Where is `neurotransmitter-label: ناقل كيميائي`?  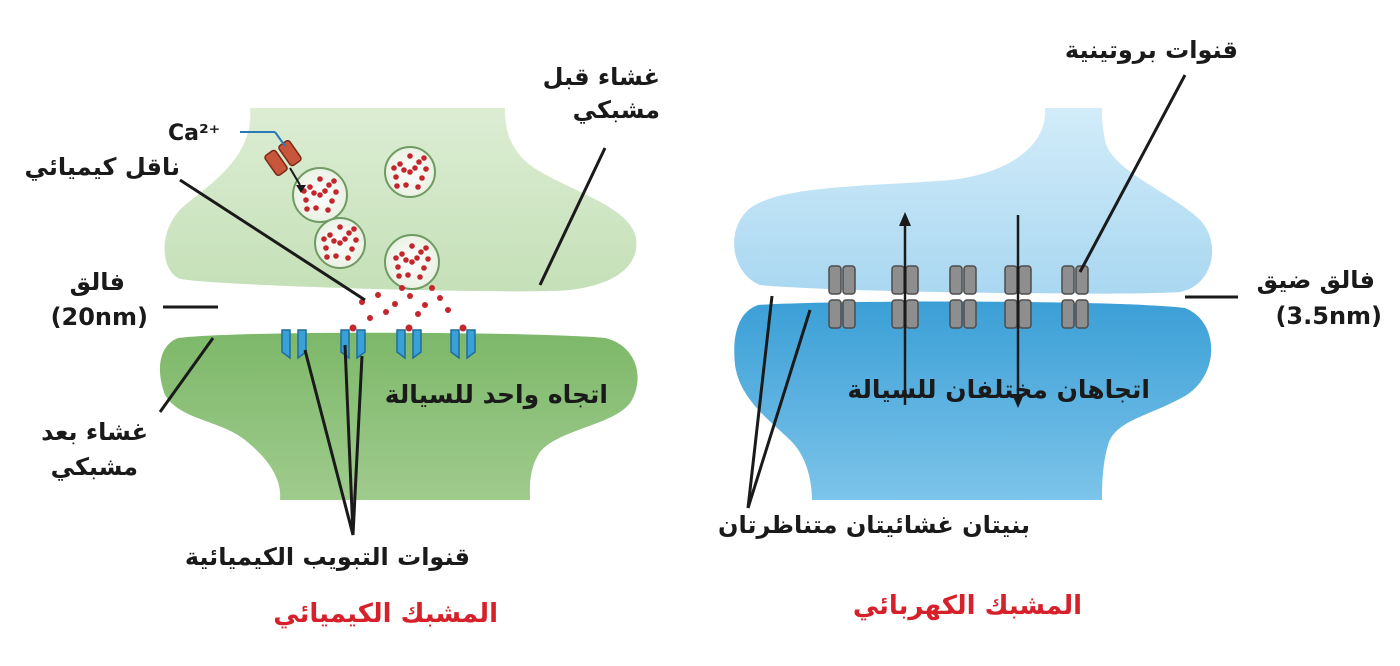 neurotransmitter-label: ناقل كيميائي is located at coordinates (102, 167).